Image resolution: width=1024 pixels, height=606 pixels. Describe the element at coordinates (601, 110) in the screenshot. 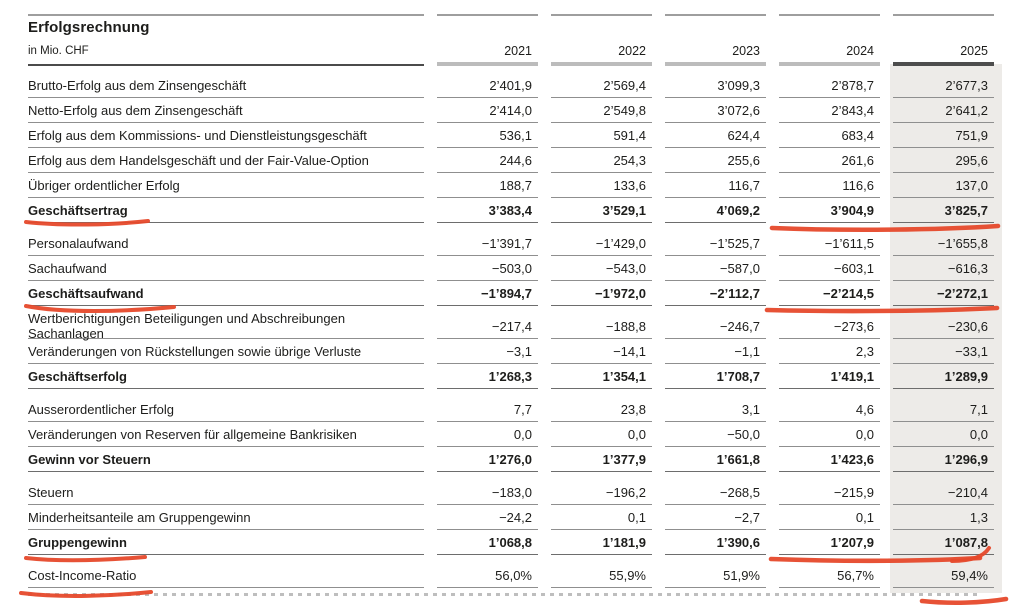

I see `row-value-2022: 2’549,8` at that location.